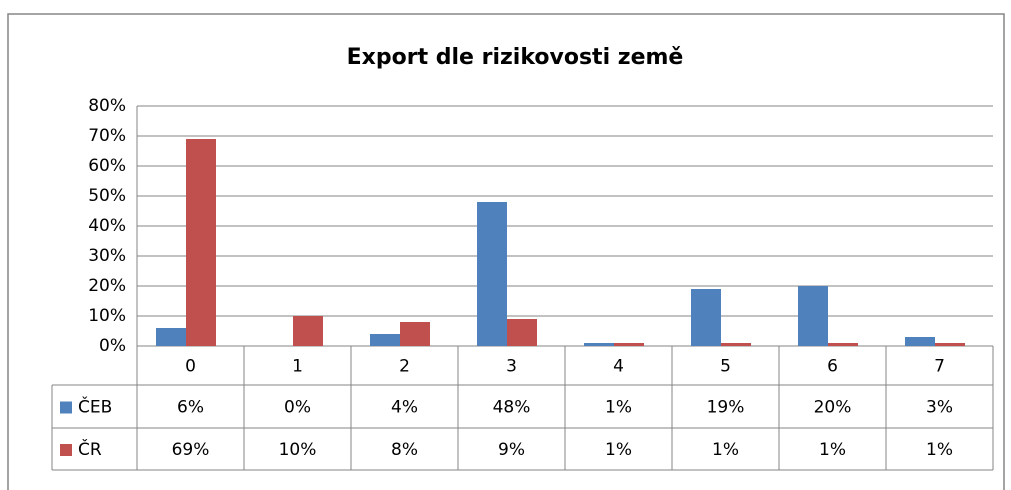  I want to click on table-value: 20%, so click(833, 408).